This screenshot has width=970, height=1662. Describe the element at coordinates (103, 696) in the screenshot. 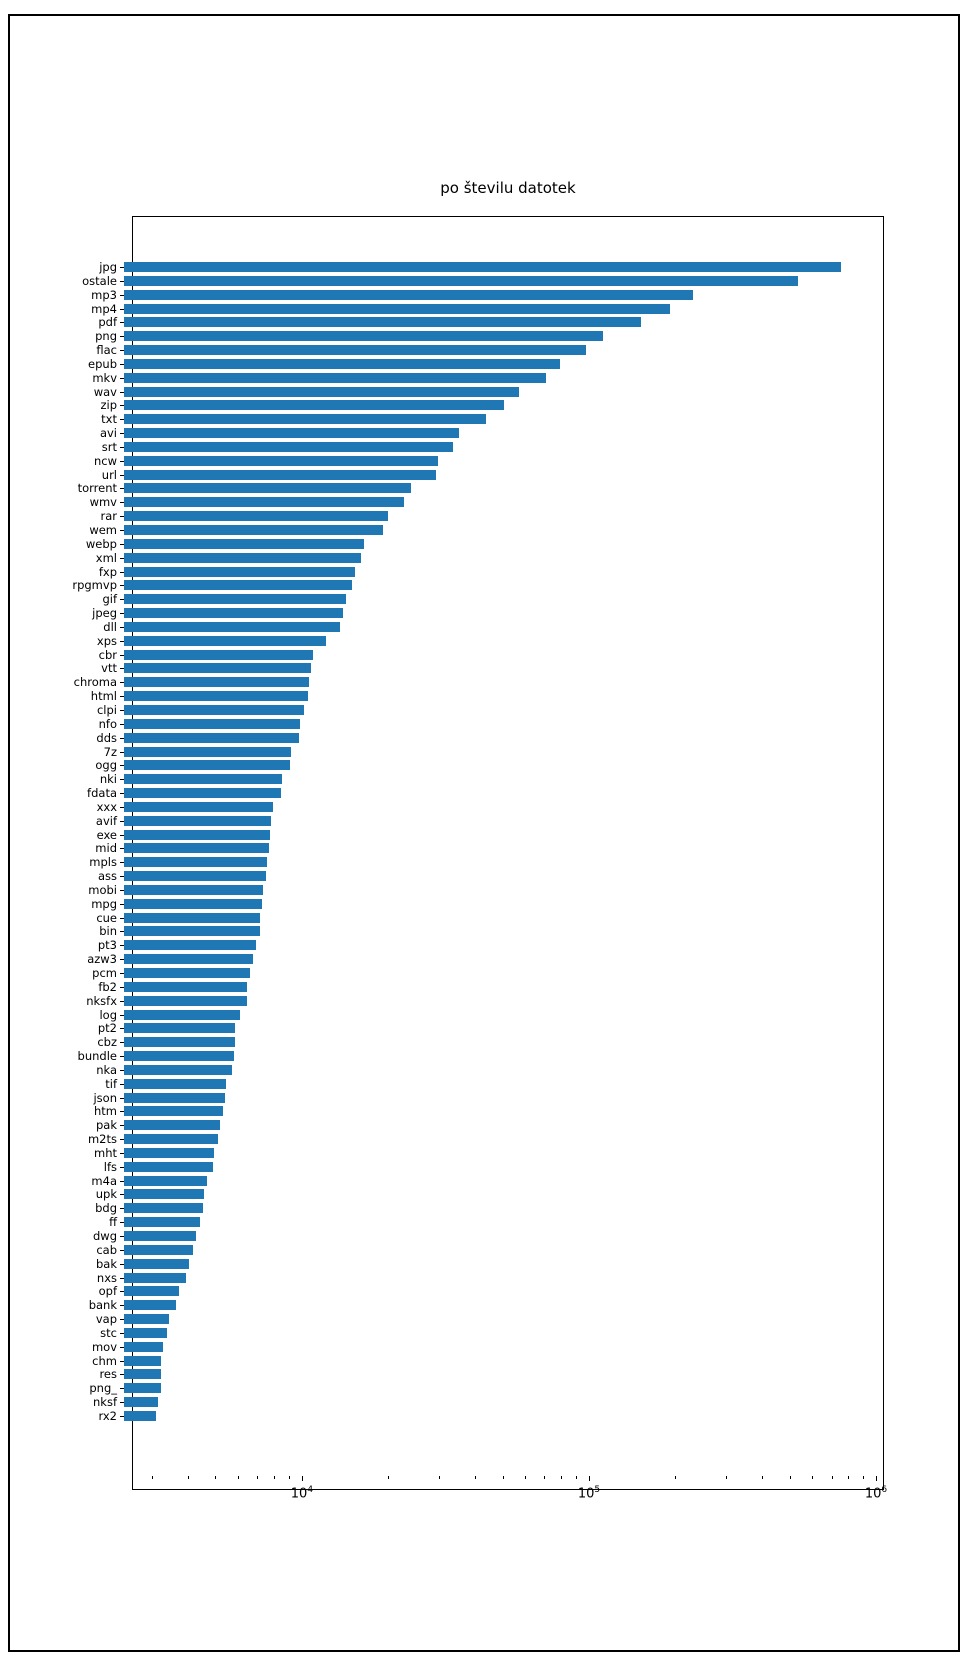

I see `y-tick-label-html: html` at that location.